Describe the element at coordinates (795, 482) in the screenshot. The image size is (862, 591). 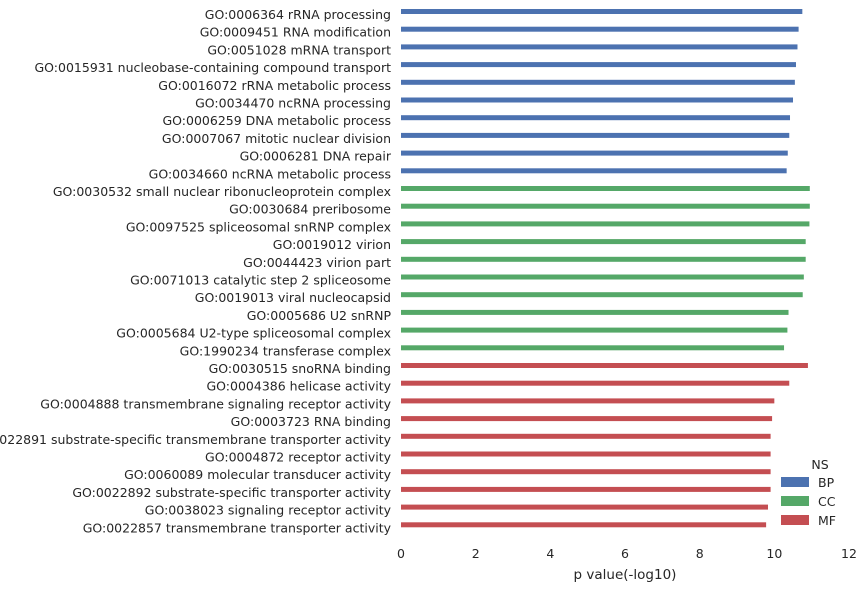
I see `legend-swatch-bp` at that location.